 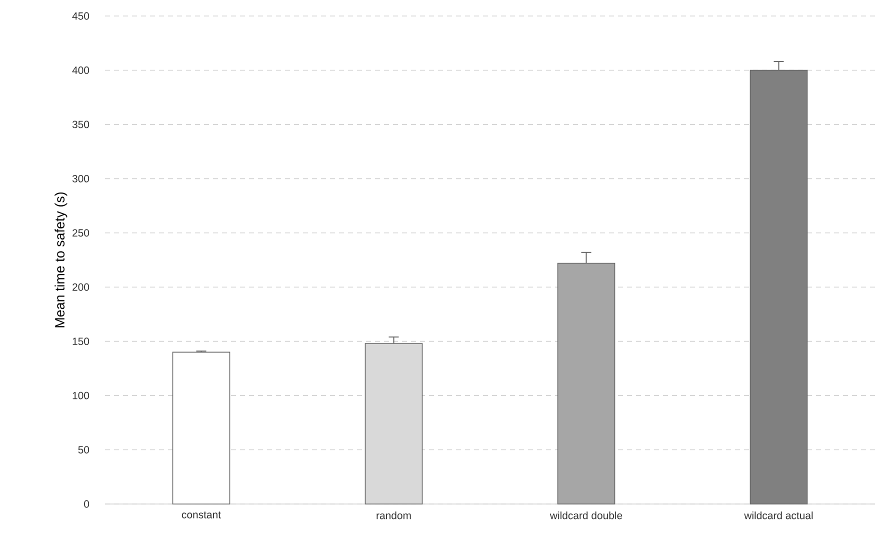 What do you see at coordinates (81, 287) in the screenshot?
I see `y-tick-label: 200` at bounding box center [81, 287].